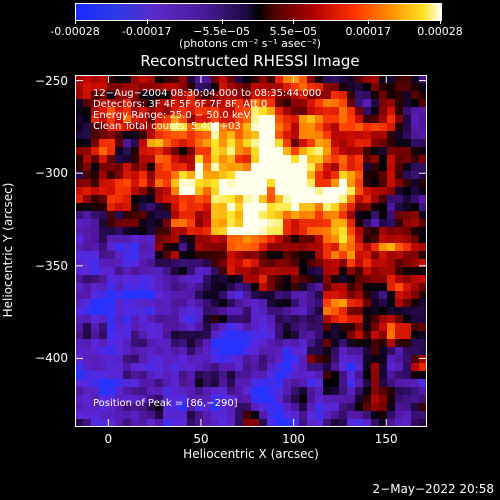 This screenshot has width=500, height=500. Describe the element at coordinates (172, 115) in the screenshot. I see `annotation-energy: Energy Range: 25.0 − 50.0 keV` at that location.